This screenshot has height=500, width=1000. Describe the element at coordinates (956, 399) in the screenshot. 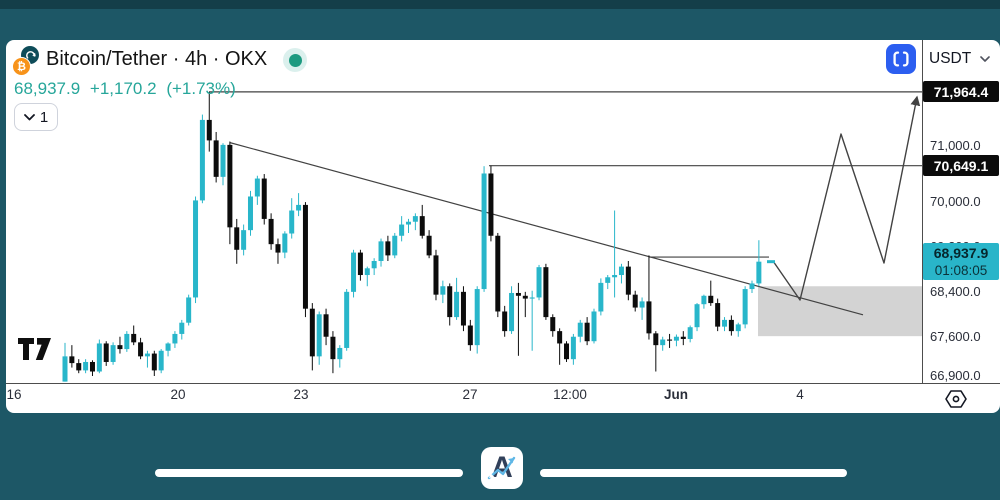

I see `axis-settings-icon` at that location.